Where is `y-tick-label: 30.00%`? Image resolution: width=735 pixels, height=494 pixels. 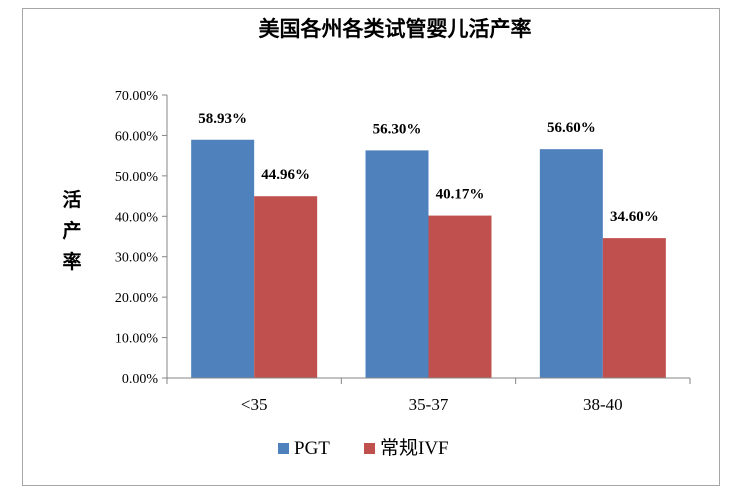
y-tick-label: 30.00% is located at coordinates (137, 258).